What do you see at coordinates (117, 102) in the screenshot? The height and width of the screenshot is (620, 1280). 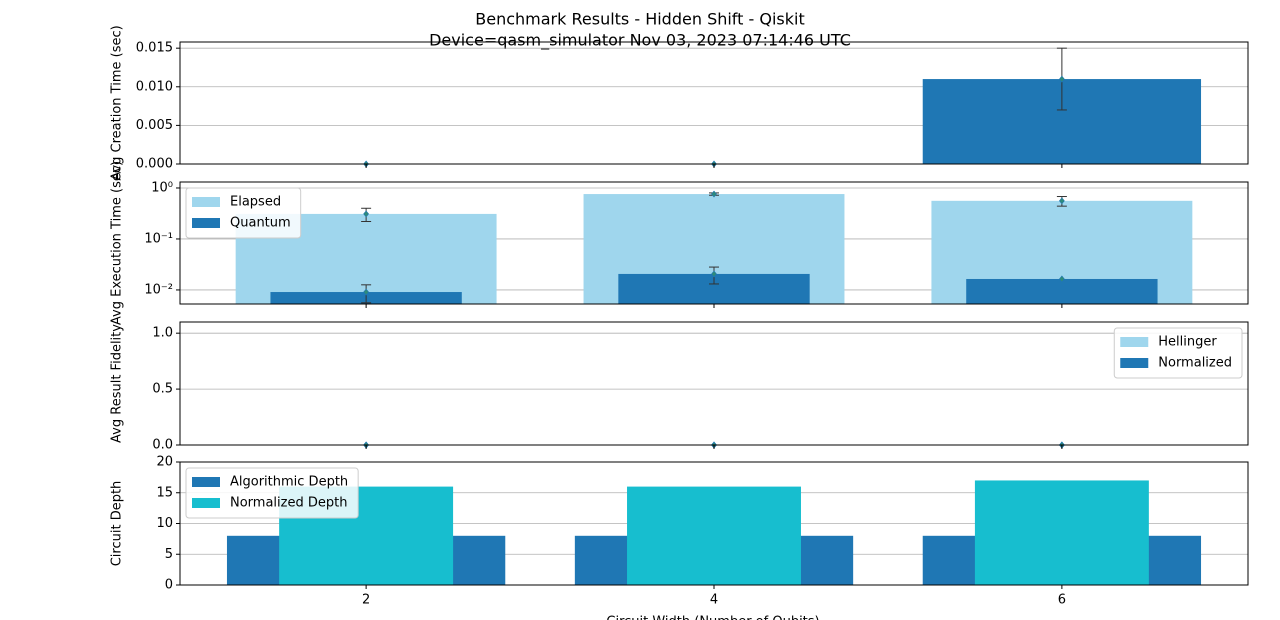 I see `y-axis-label: Avg Creation Time (sec)` at bounding box center [117, 102].